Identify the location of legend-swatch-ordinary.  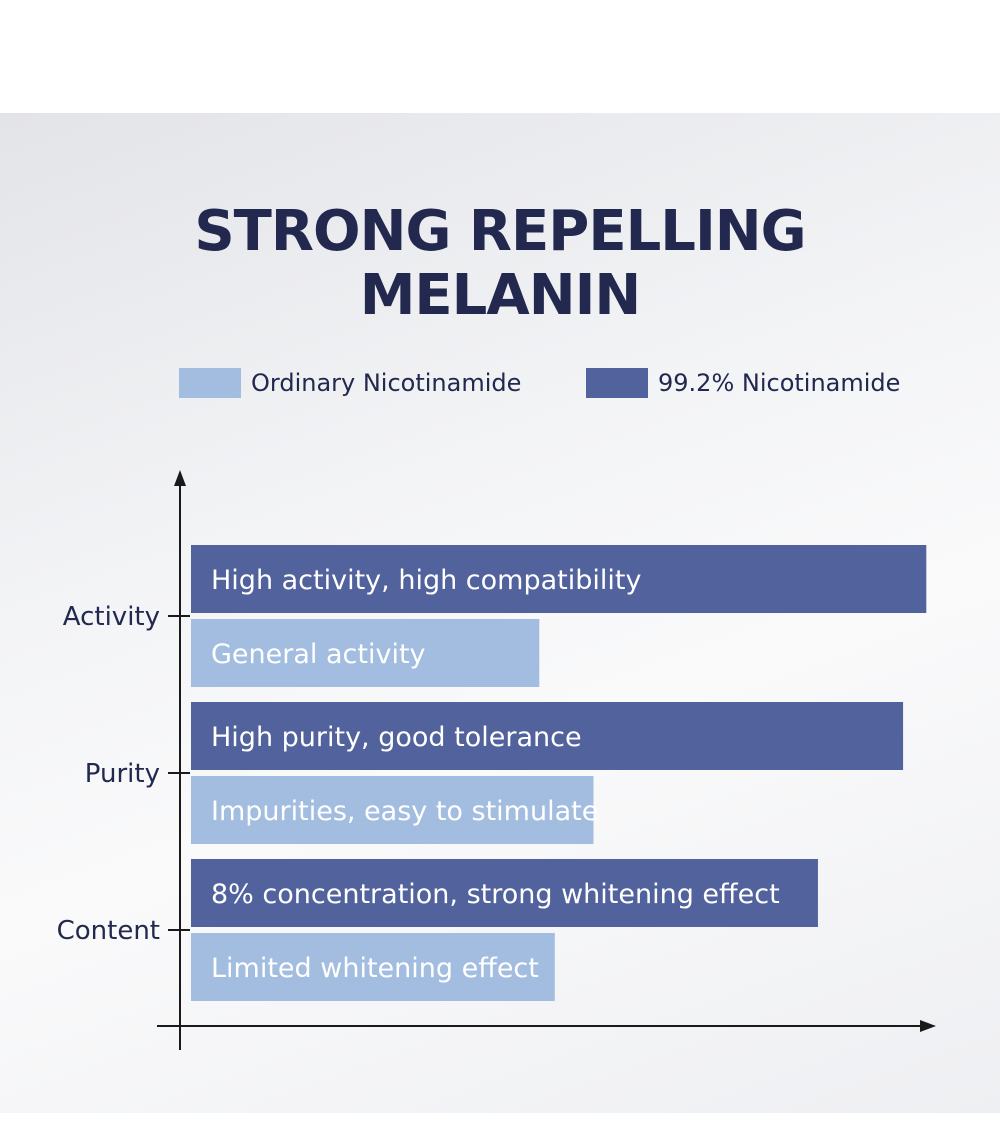
(210, 383).